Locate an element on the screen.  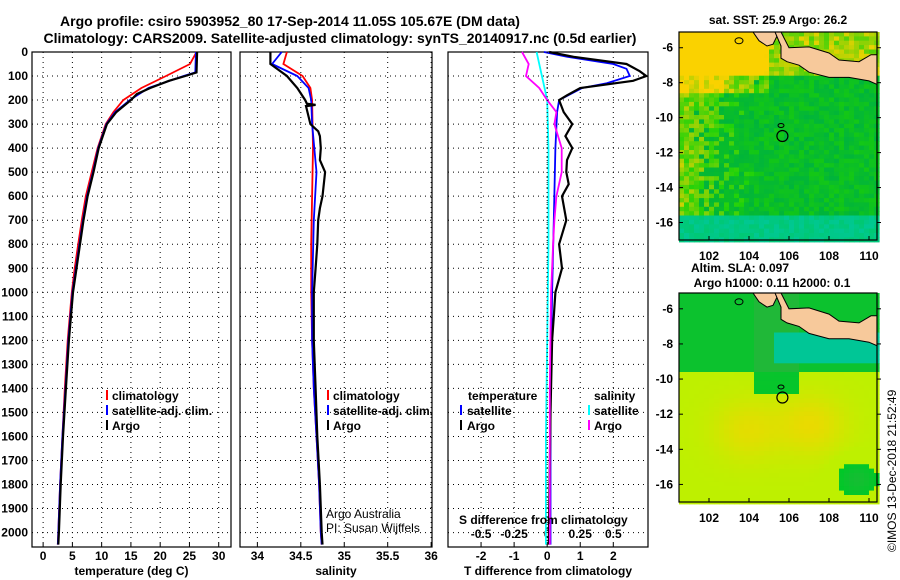
legend-swatch-climatology is located at coordinates (107, 395).